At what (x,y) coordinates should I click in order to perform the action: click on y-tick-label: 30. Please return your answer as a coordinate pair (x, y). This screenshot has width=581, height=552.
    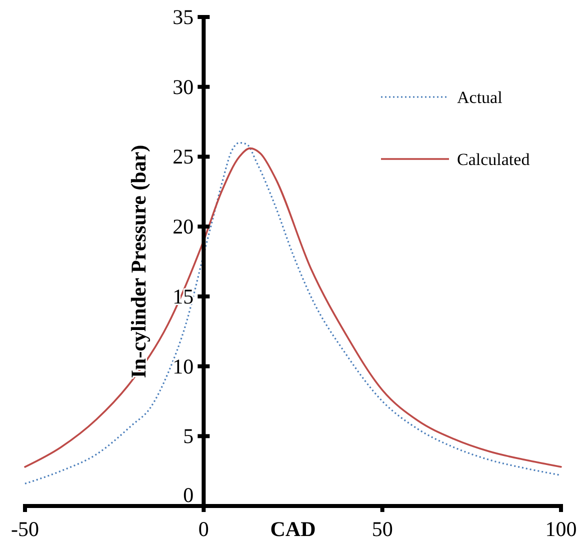
    Looking at the image, I should click on (183, 86).